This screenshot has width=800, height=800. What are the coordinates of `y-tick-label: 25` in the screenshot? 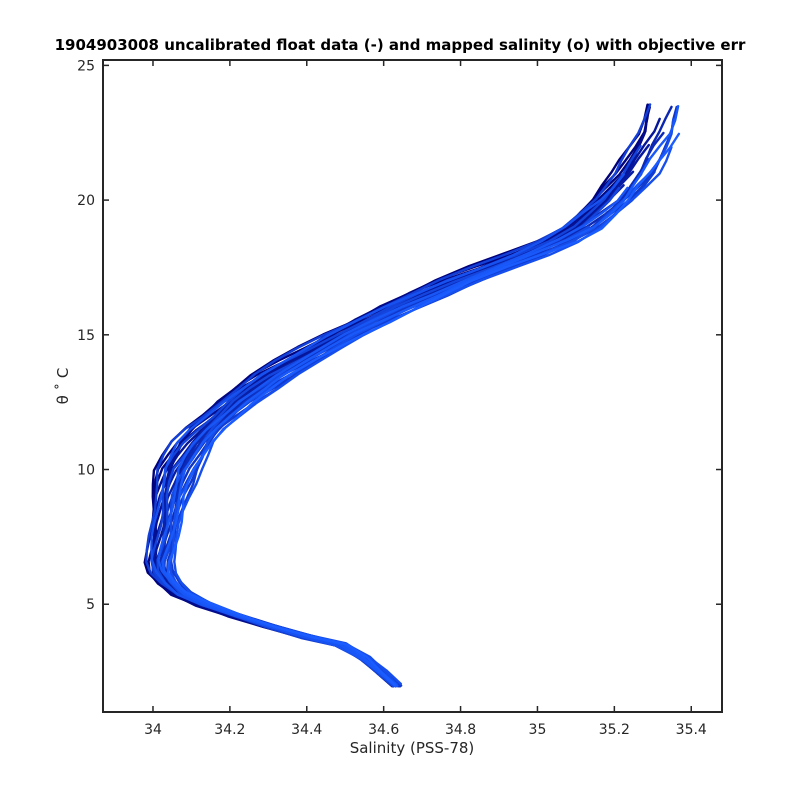 It's located at (86, 66).